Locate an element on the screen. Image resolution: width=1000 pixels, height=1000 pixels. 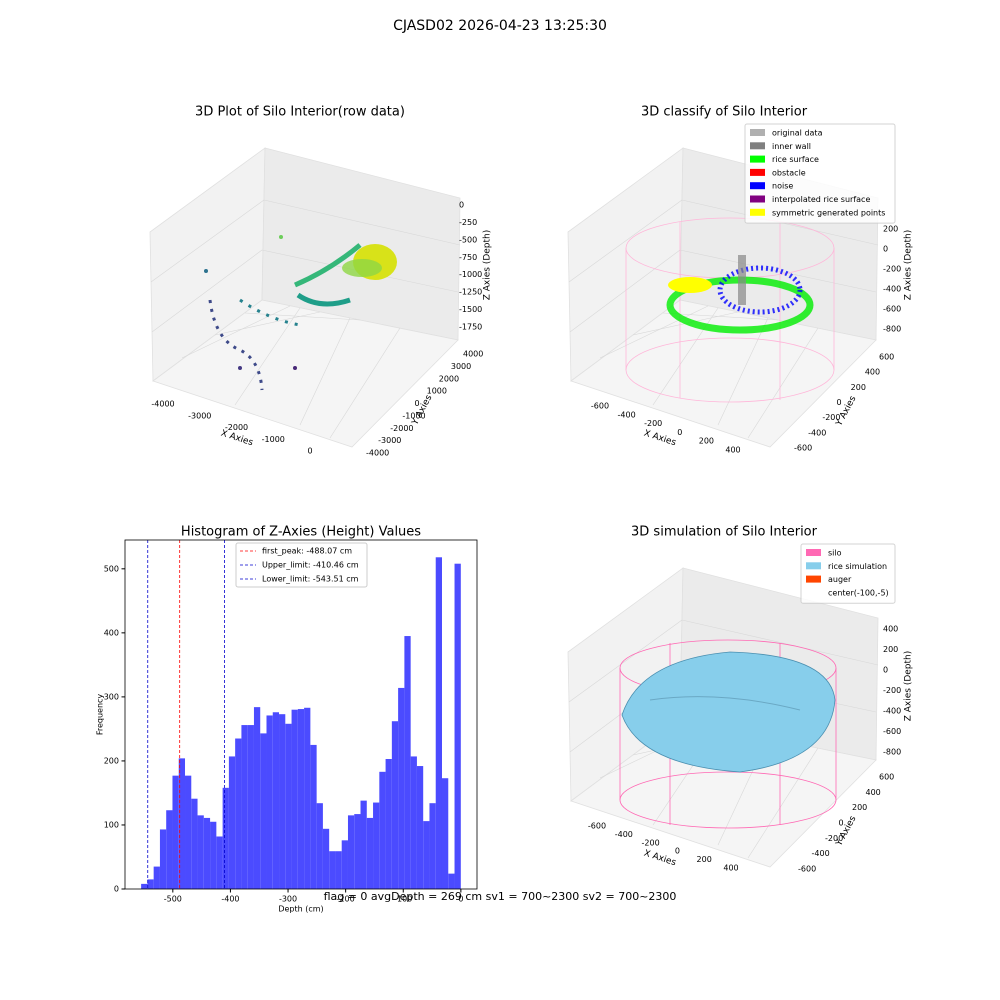
x-tick-label: -2000 is located at coordinates (236, 427).